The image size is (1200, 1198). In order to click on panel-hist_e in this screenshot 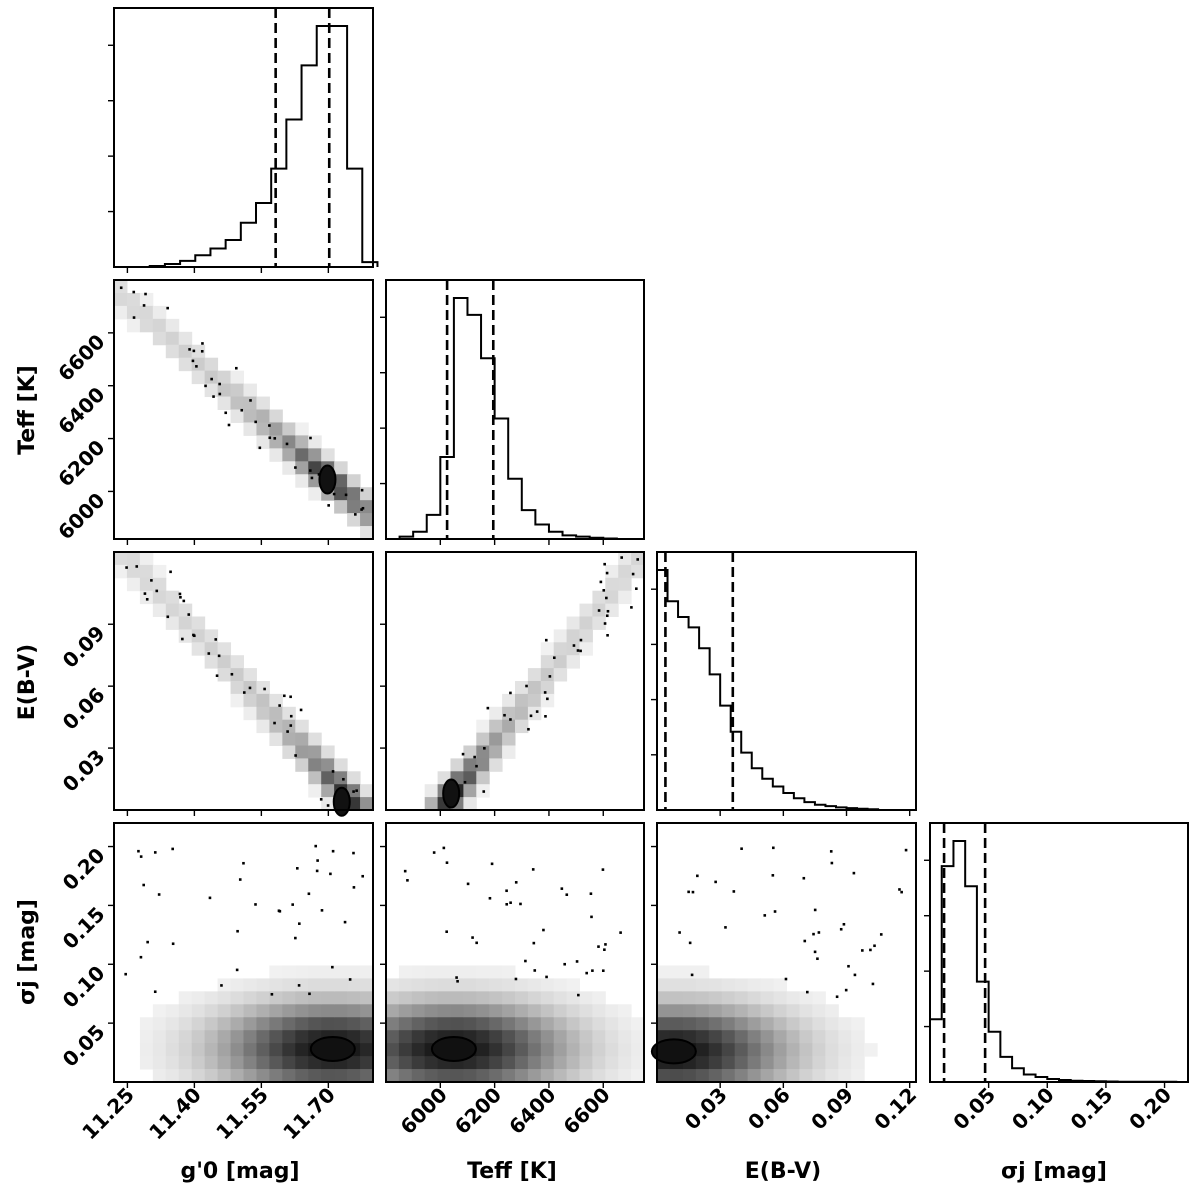, I will do `click(784, 683)`.